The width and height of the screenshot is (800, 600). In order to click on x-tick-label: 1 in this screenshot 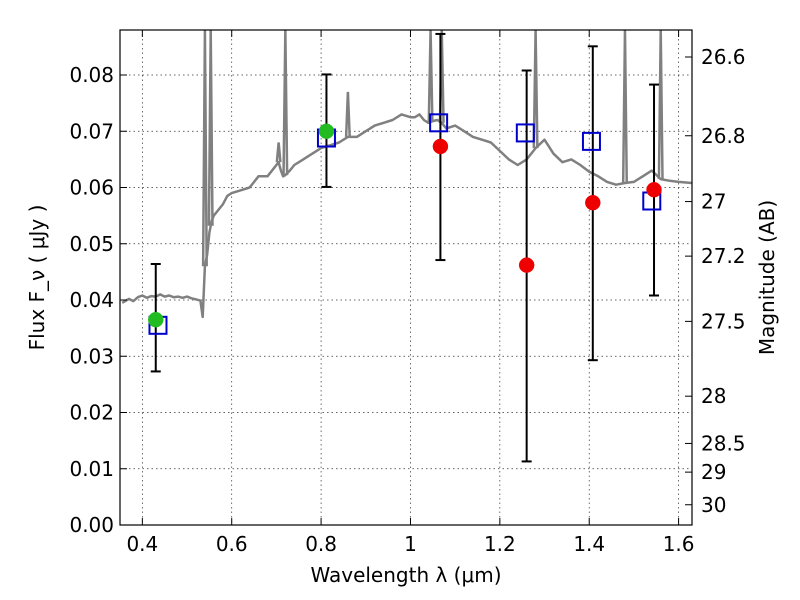, I will do `click(410, 544)`.